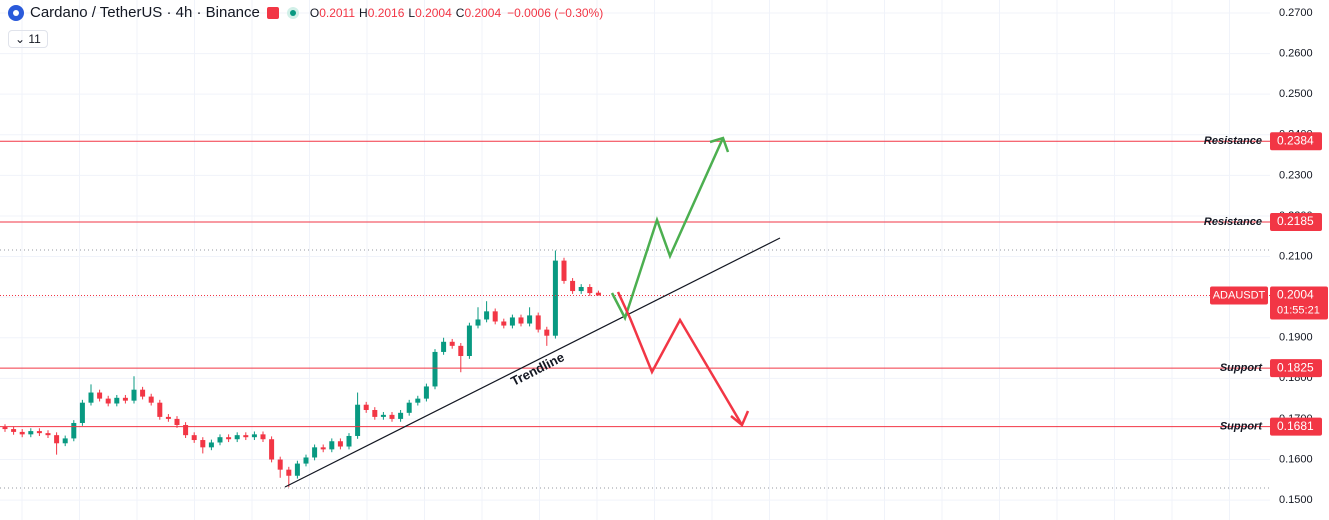 The width and height of the screenshot is (1329, 520). Describe the element at coordinates (34, 39) in the screenshot. I see `indicator-count: 11` at that location.